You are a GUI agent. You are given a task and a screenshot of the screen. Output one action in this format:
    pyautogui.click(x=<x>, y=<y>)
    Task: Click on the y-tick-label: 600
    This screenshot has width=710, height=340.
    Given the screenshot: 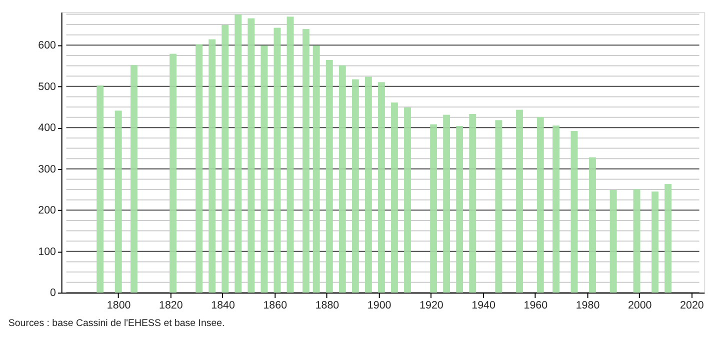 What is the action you would take?
    pyautogui.click(x=47, y=46)
    